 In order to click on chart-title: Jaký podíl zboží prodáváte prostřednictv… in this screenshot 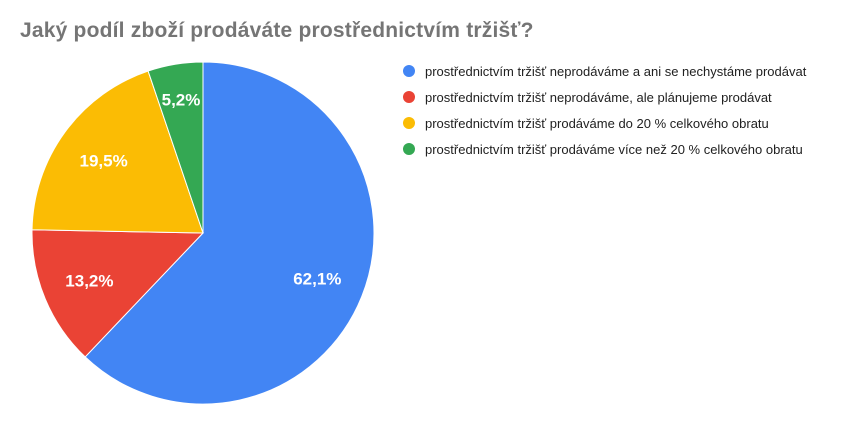, I will do `click(277, 30)`.